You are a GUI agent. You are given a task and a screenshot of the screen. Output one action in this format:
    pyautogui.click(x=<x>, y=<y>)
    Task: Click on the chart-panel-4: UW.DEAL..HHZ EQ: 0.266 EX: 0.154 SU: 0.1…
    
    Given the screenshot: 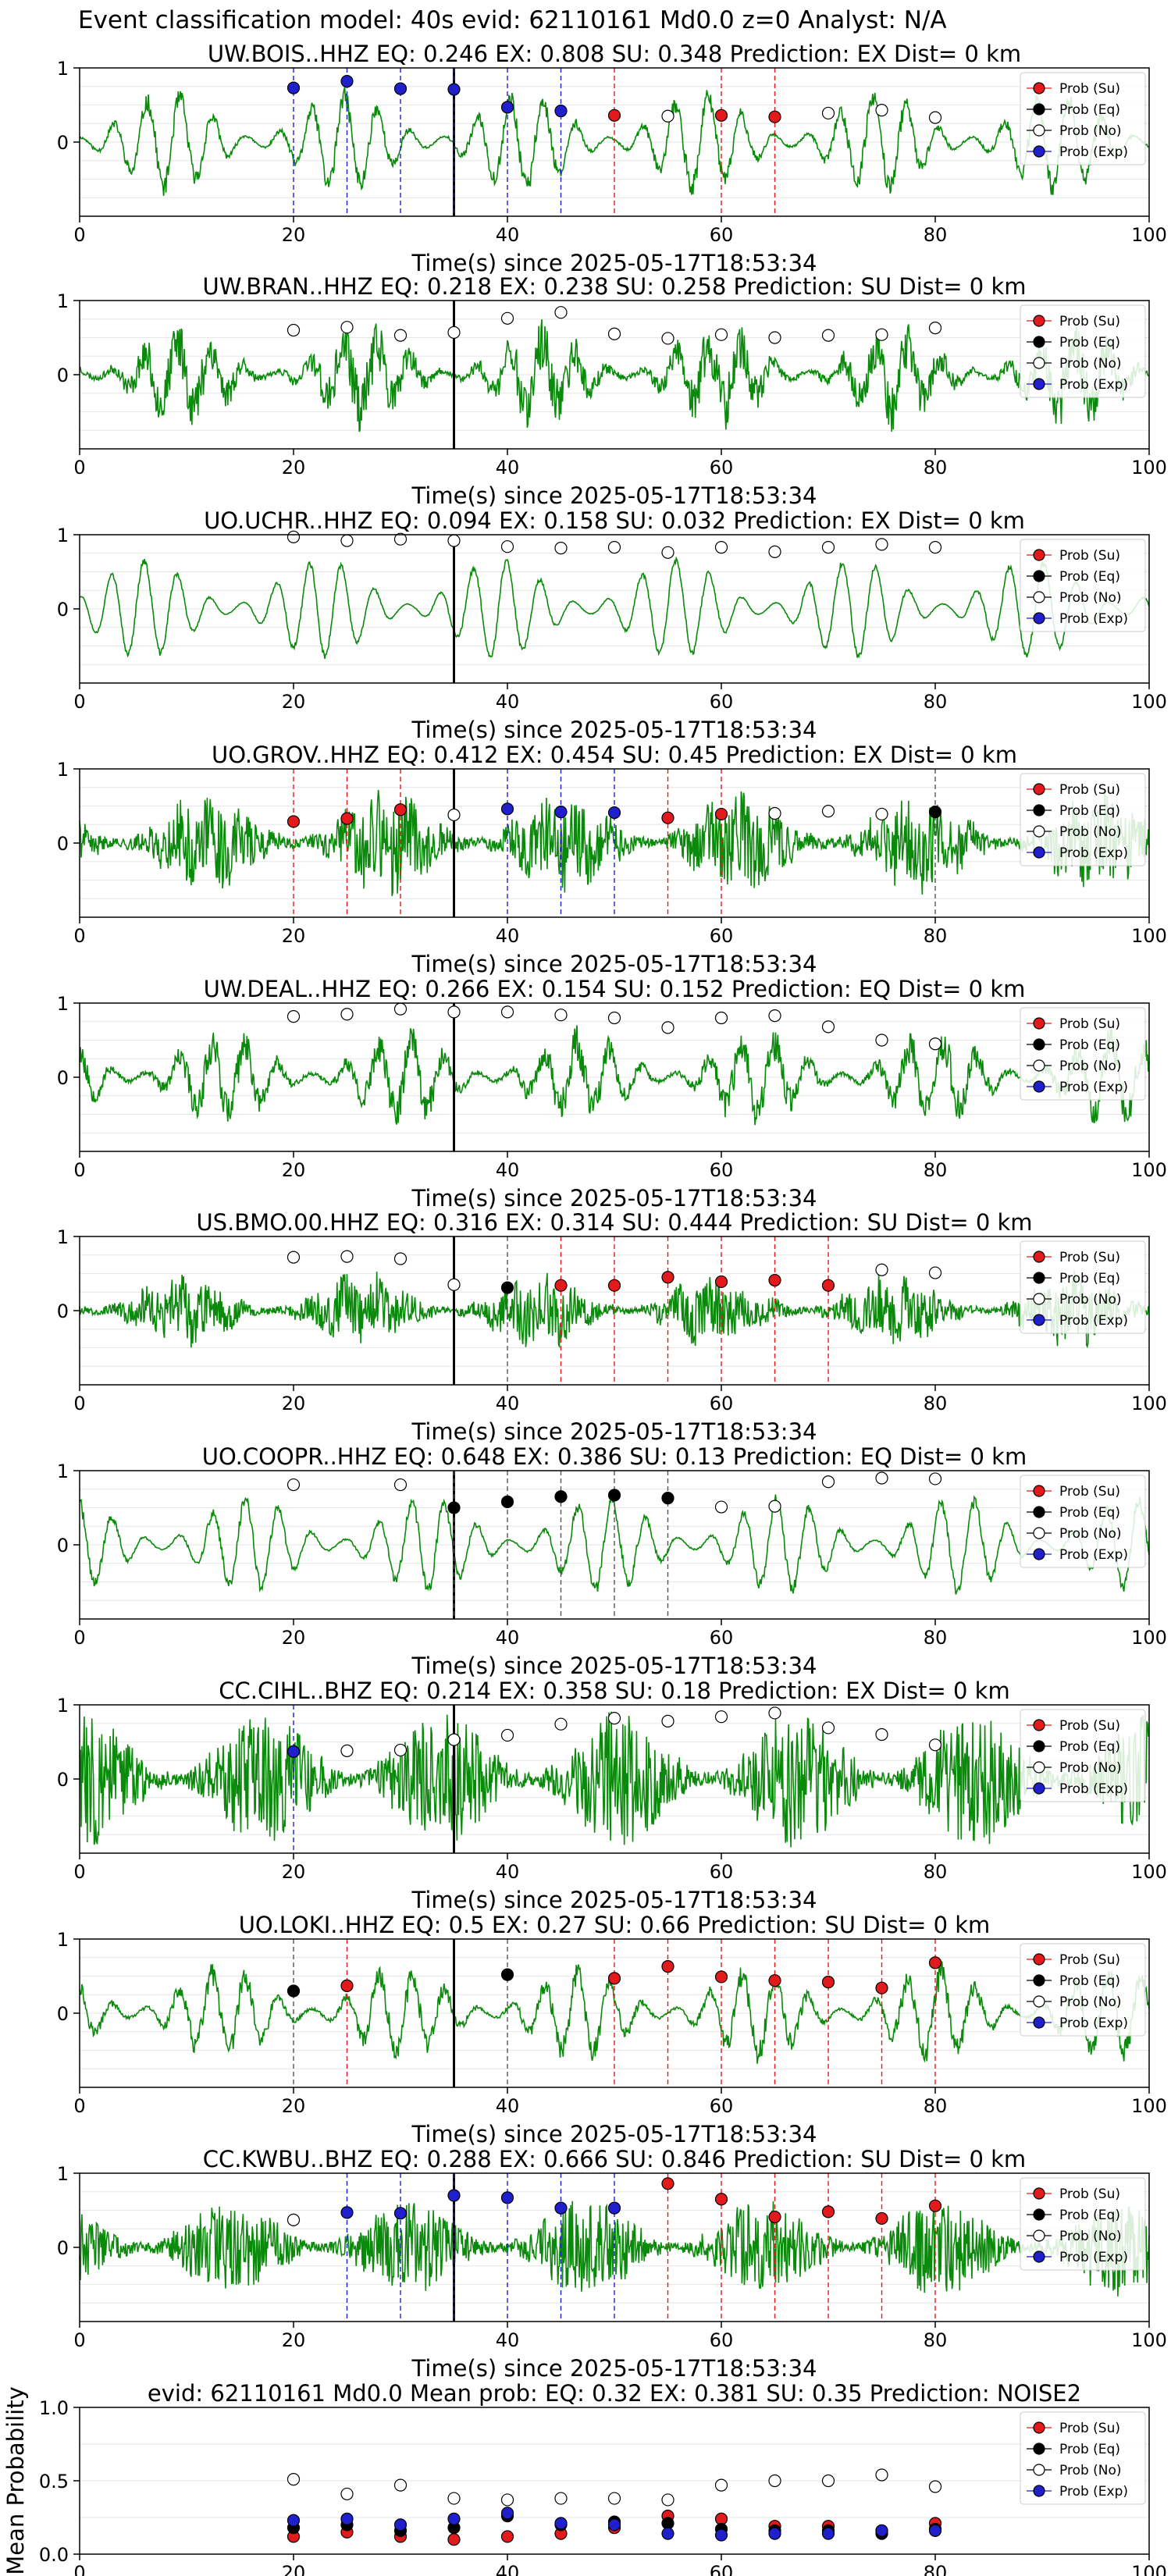 What is the action you would take?
    pyautogui.click(x=612, y=1094)
    